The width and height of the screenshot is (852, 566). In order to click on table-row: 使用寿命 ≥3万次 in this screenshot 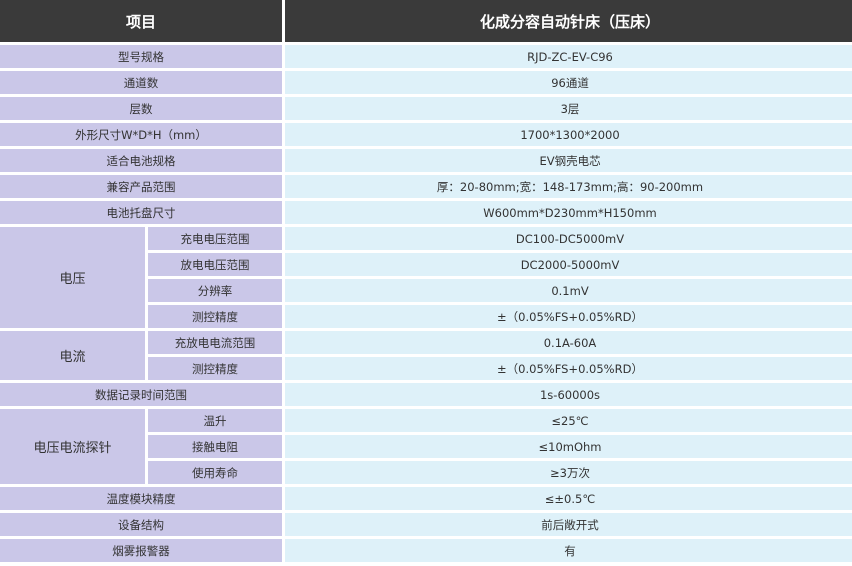, I will do `click(426, 472)`.